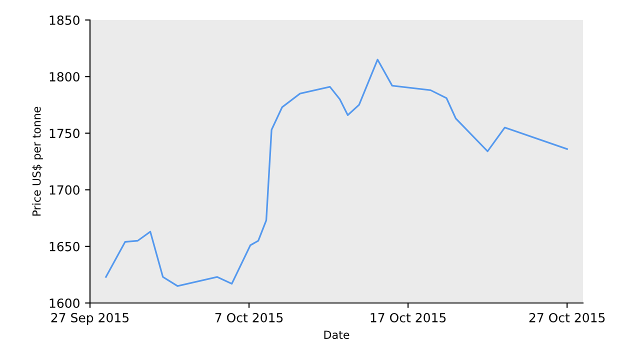 The width and height of the screenshot is (630, 360). Describe the element at coordinates (567, 317) in the screenshot. I see `x-tick-label: 27 Oct 2015` at that location.